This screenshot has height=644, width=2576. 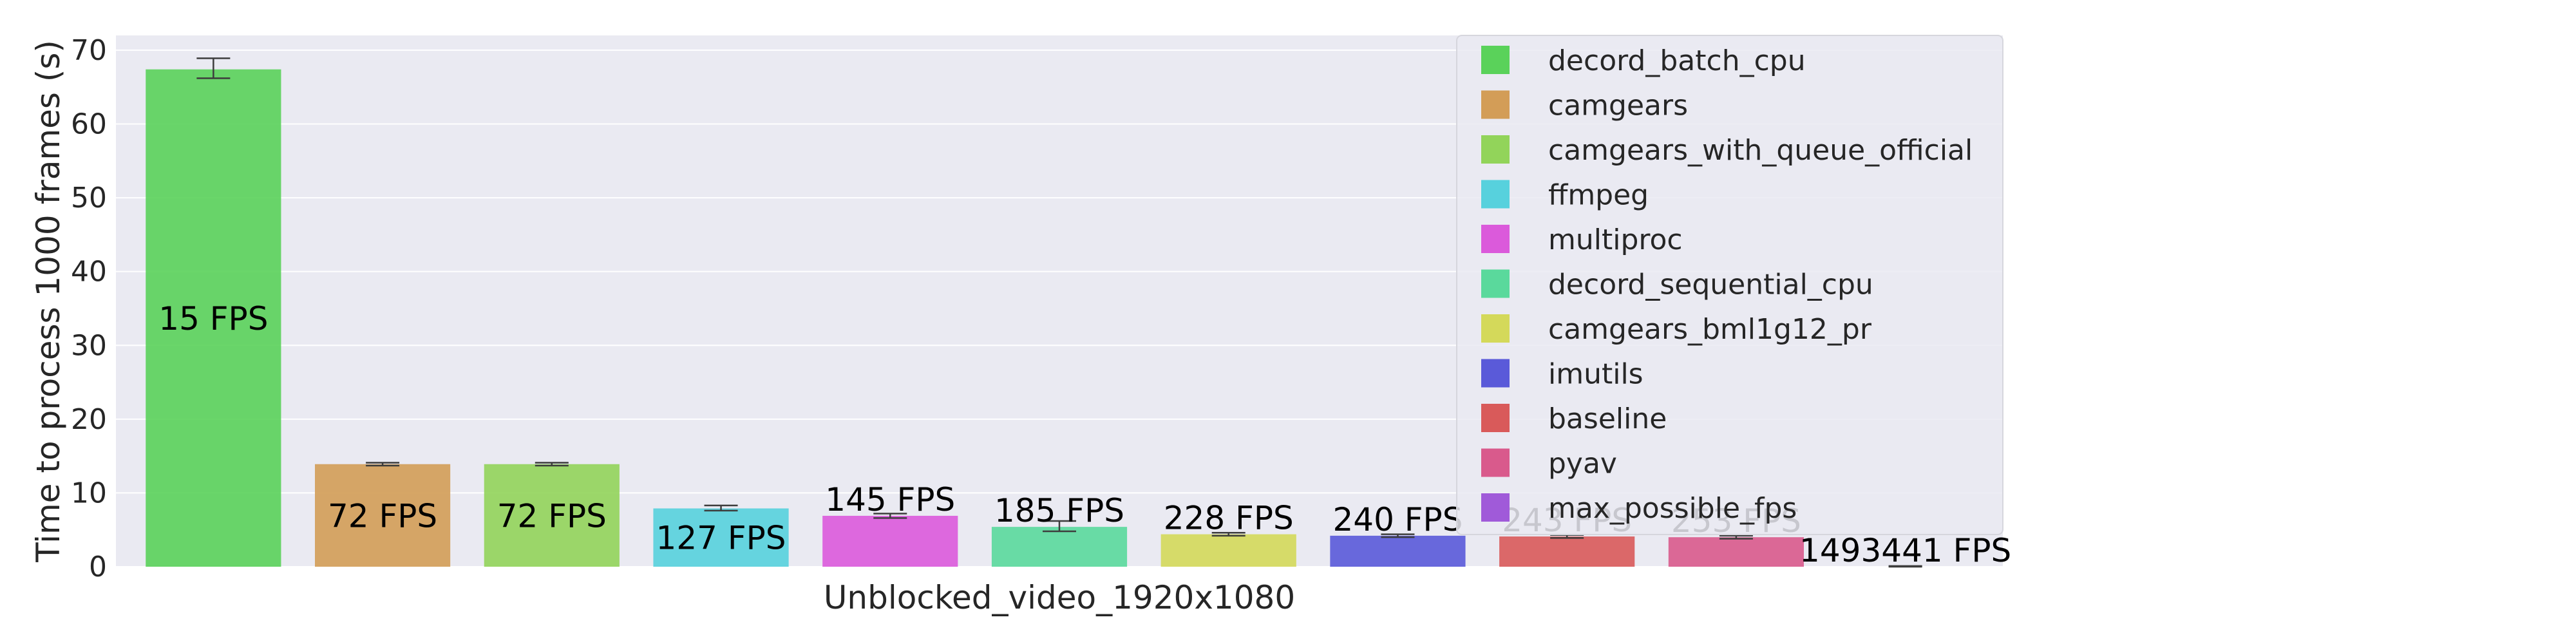 I want to click on y-axis-ticks: 0 10 20 30 40 50 60 70, so click(x=89, y=309).